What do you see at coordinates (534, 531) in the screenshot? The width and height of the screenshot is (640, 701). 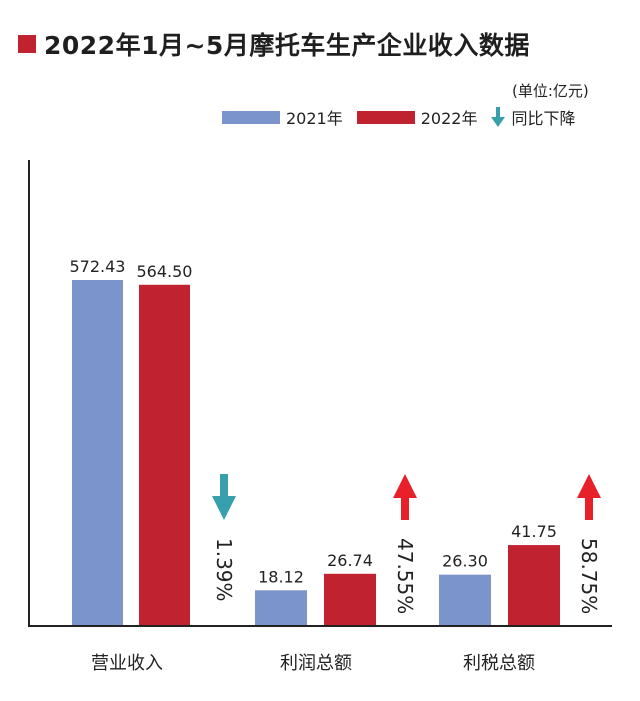 I see `data-label: 41.75` at bounding box center [534, 531].